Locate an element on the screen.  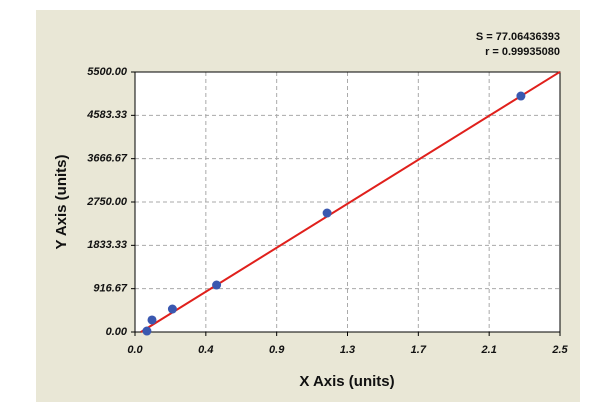
x-tick-label: 0.0 is located at coordinates (135, 350).